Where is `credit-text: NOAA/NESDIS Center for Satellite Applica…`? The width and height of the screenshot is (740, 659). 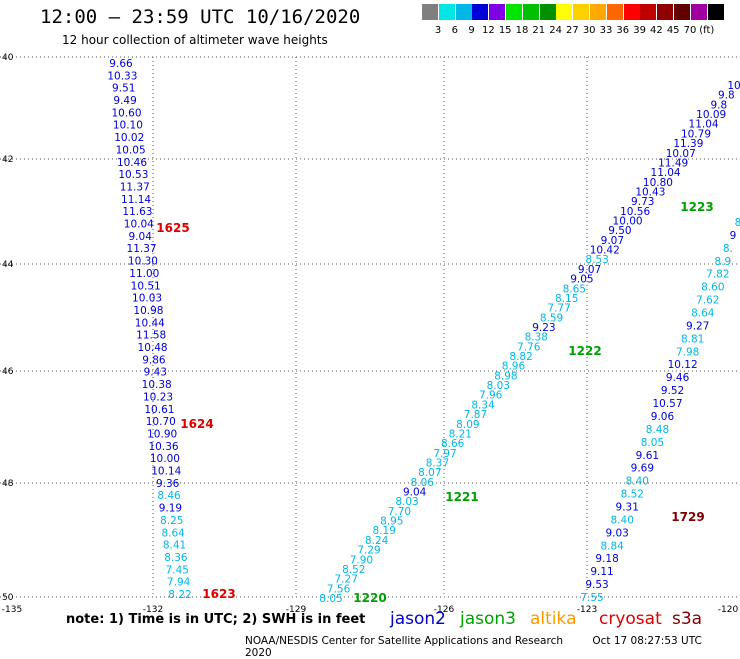
credit-text: NOAA/NESDIS Center for Satellite Applica… is located at coordinates (404, 641).